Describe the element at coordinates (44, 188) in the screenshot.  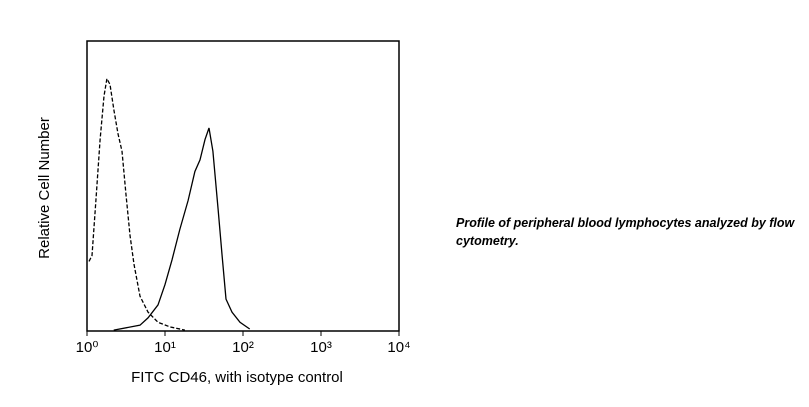
I see `y-axis-label: Relative Cell Number` at that location.